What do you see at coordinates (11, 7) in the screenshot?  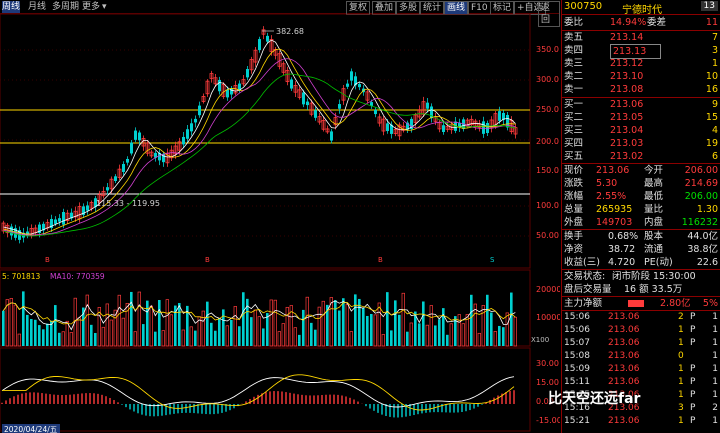 I see `tab-weekly: 周线` at bounding box center [11, 7].